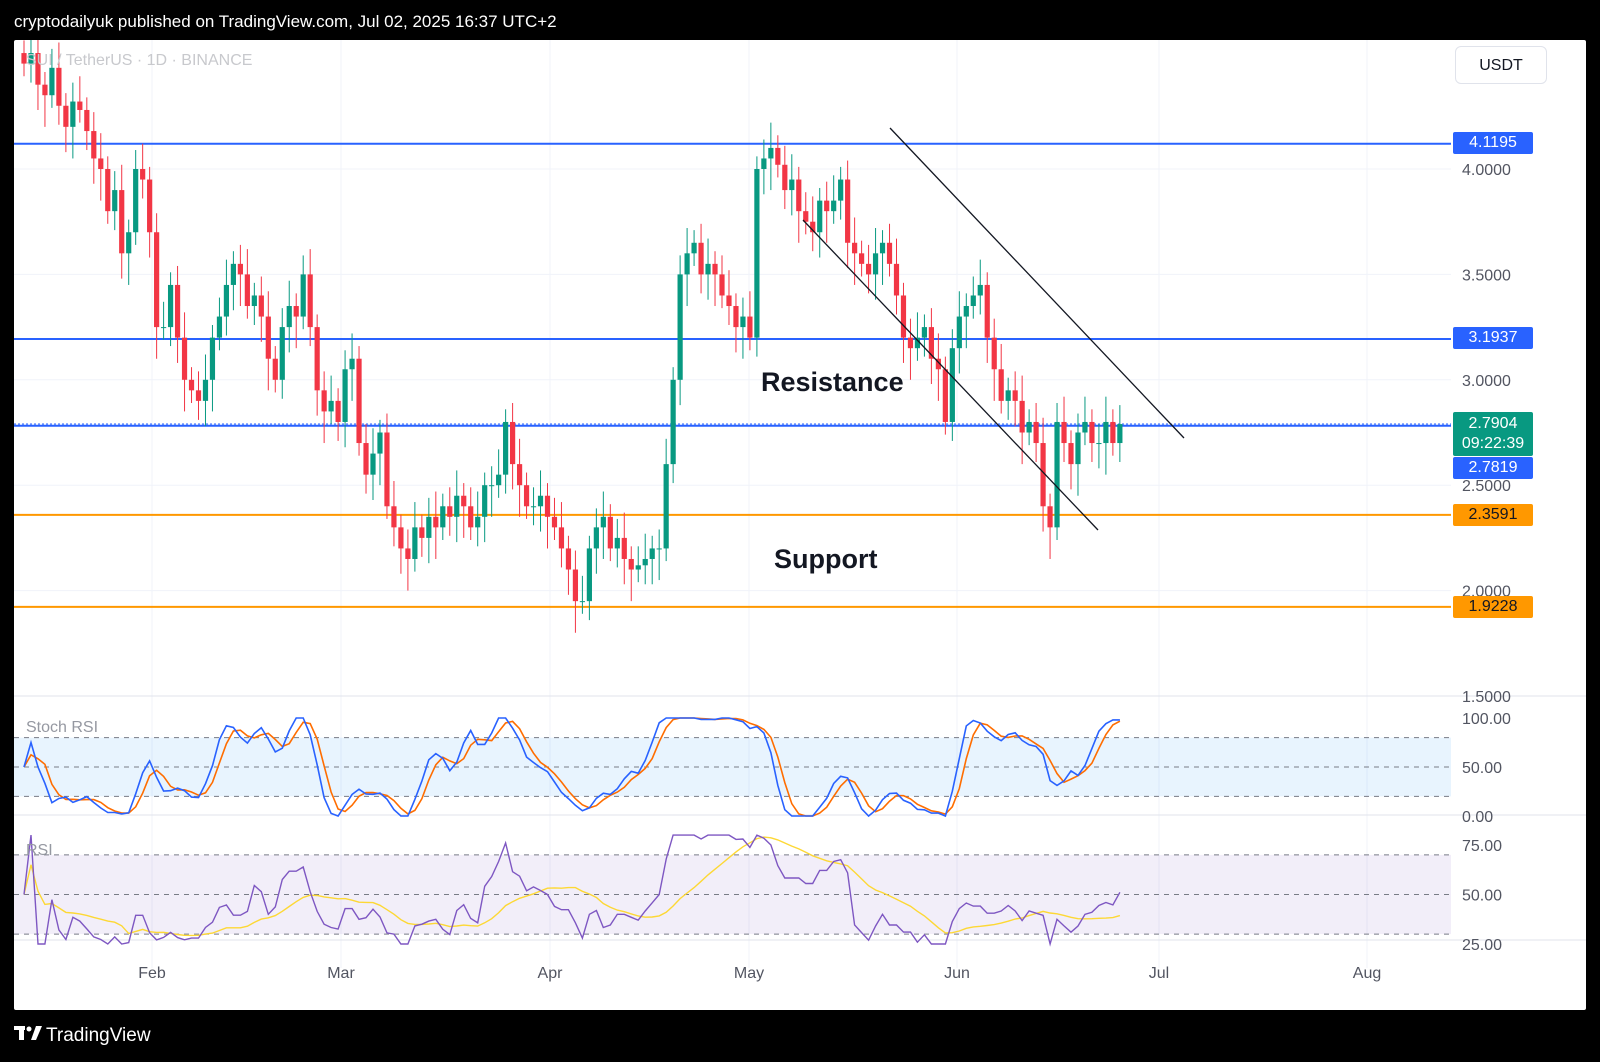 Image resolution: width=1600 pixels, height=1062 pixels. Describe the element at coordinates (1482, 846) in the screenshot. I see `rsi-tick-0: 75.00` at that location.